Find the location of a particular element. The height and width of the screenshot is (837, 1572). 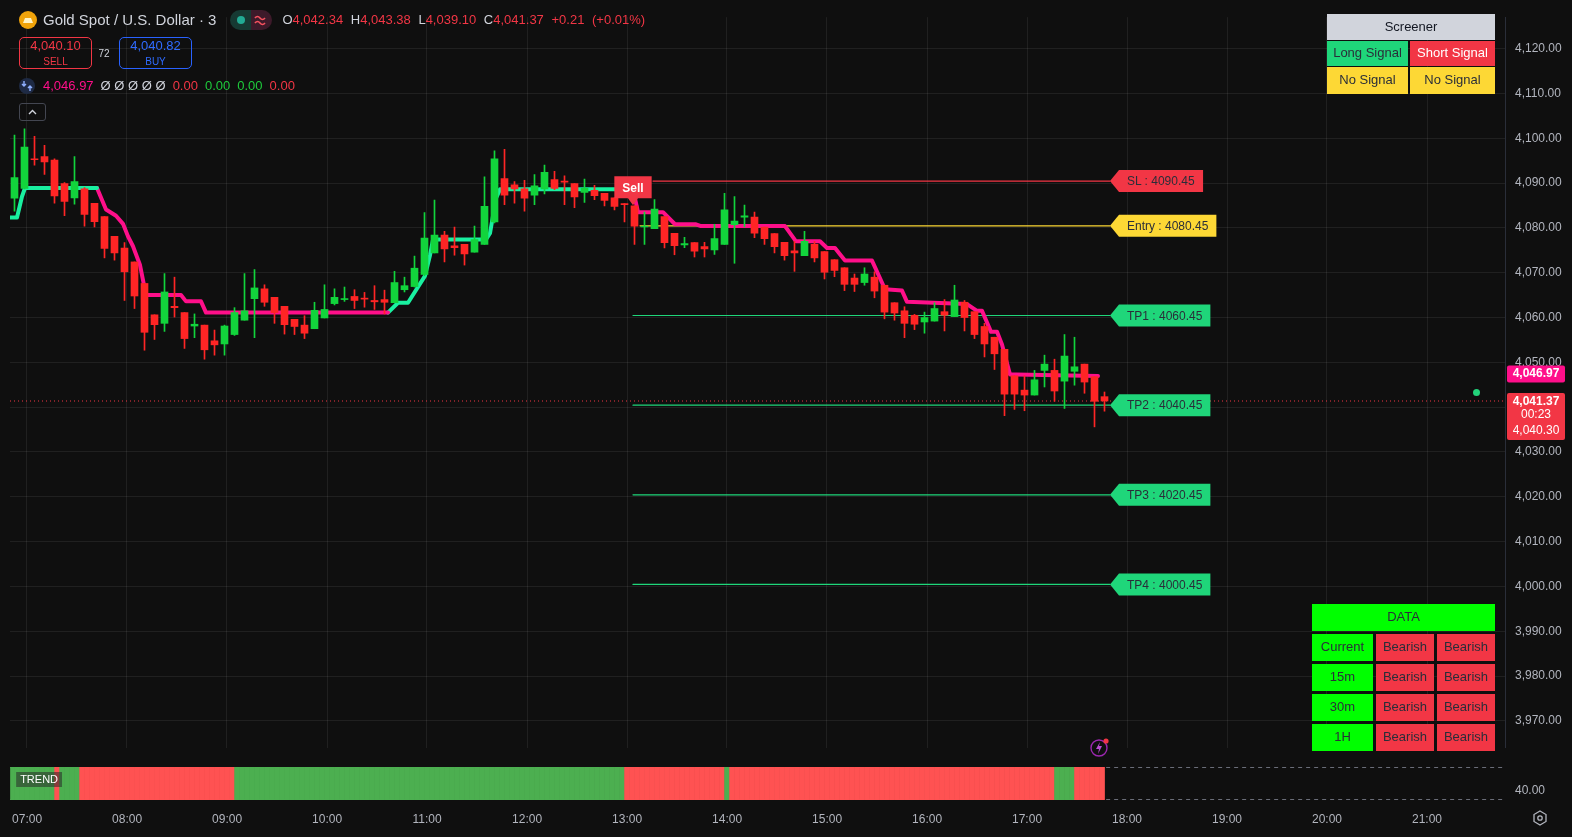

y-tick-label: 4,000.00 is located at coordinates (1539, 585).